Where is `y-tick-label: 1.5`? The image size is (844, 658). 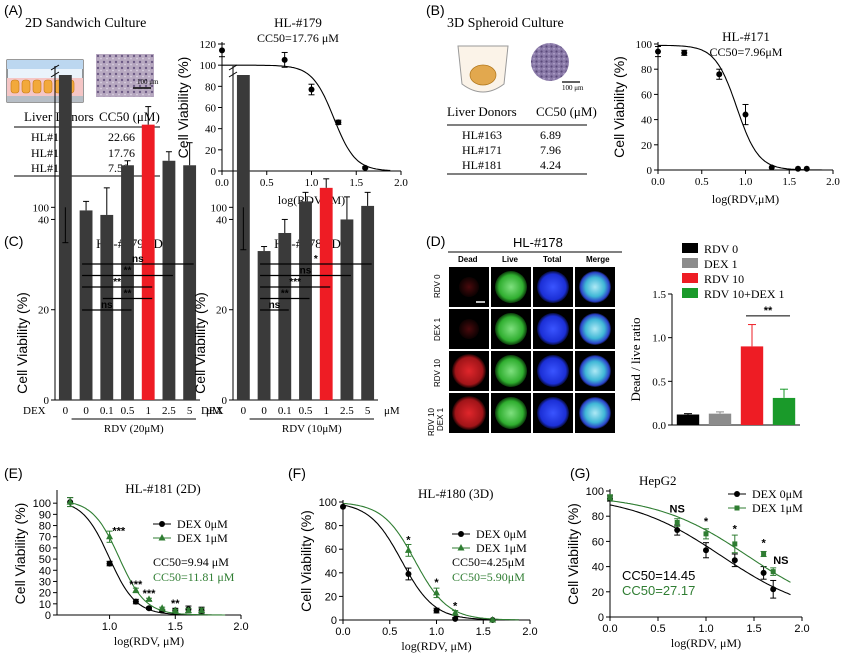 y-tick-label: 1.5 is located at coordinates (659, 295).